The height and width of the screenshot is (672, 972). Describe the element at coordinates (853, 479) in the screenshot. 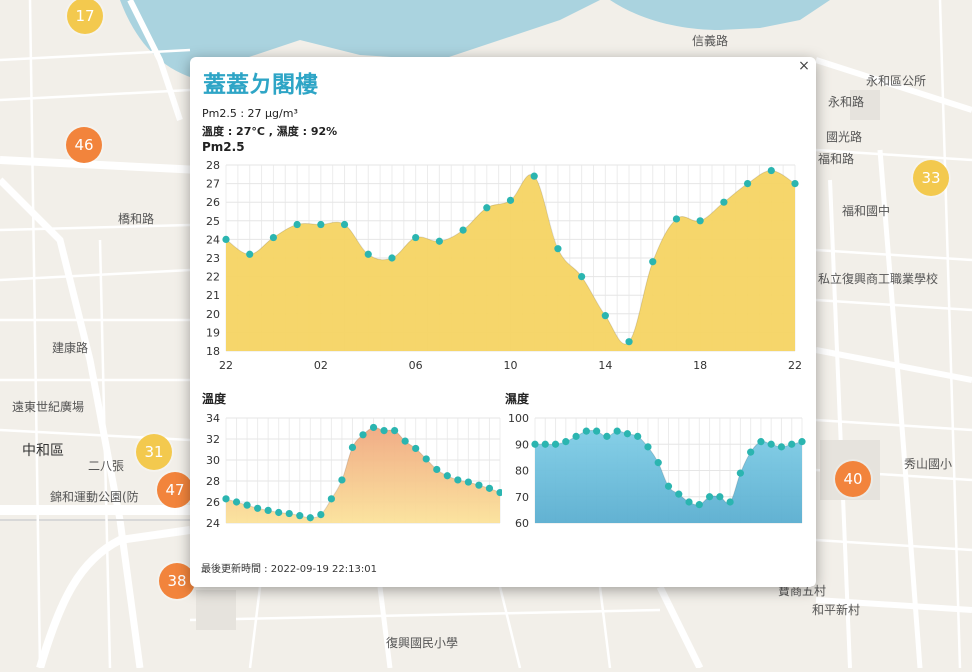

I see `aqi-marker: 40` at that location.